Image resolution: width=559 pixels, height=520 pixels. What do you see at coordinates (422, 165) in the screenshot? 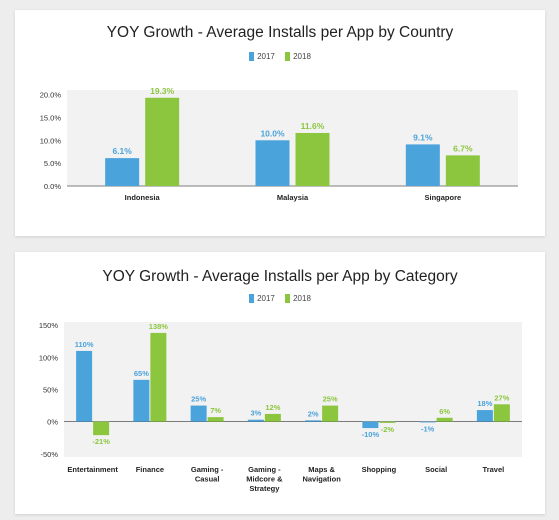
I see `bar-singapore-2017` at bounding box center [422, 165].